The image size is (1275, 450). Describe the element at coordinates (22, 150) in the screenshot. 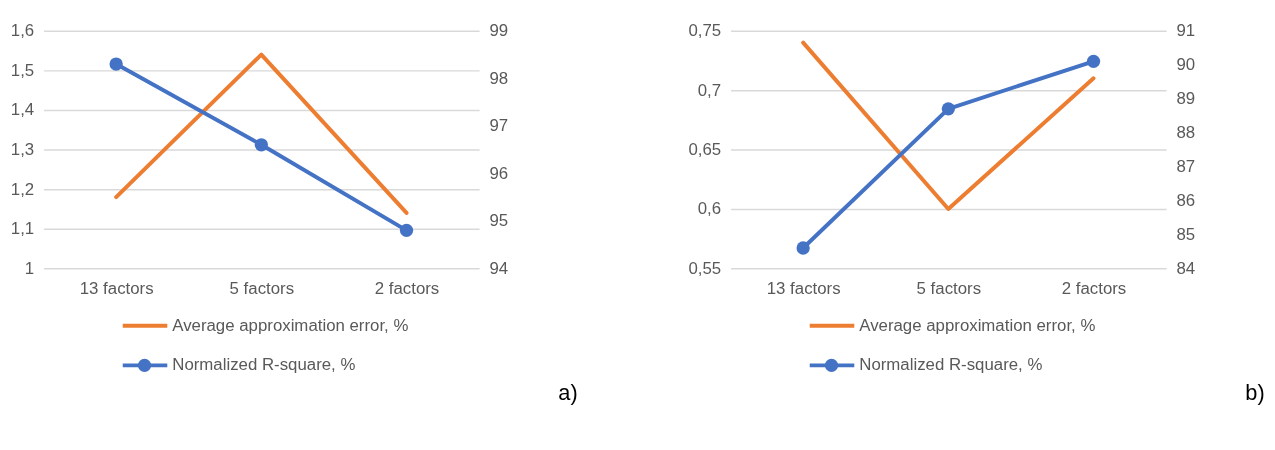

I see `y-tick-label: 1,3` at that location.